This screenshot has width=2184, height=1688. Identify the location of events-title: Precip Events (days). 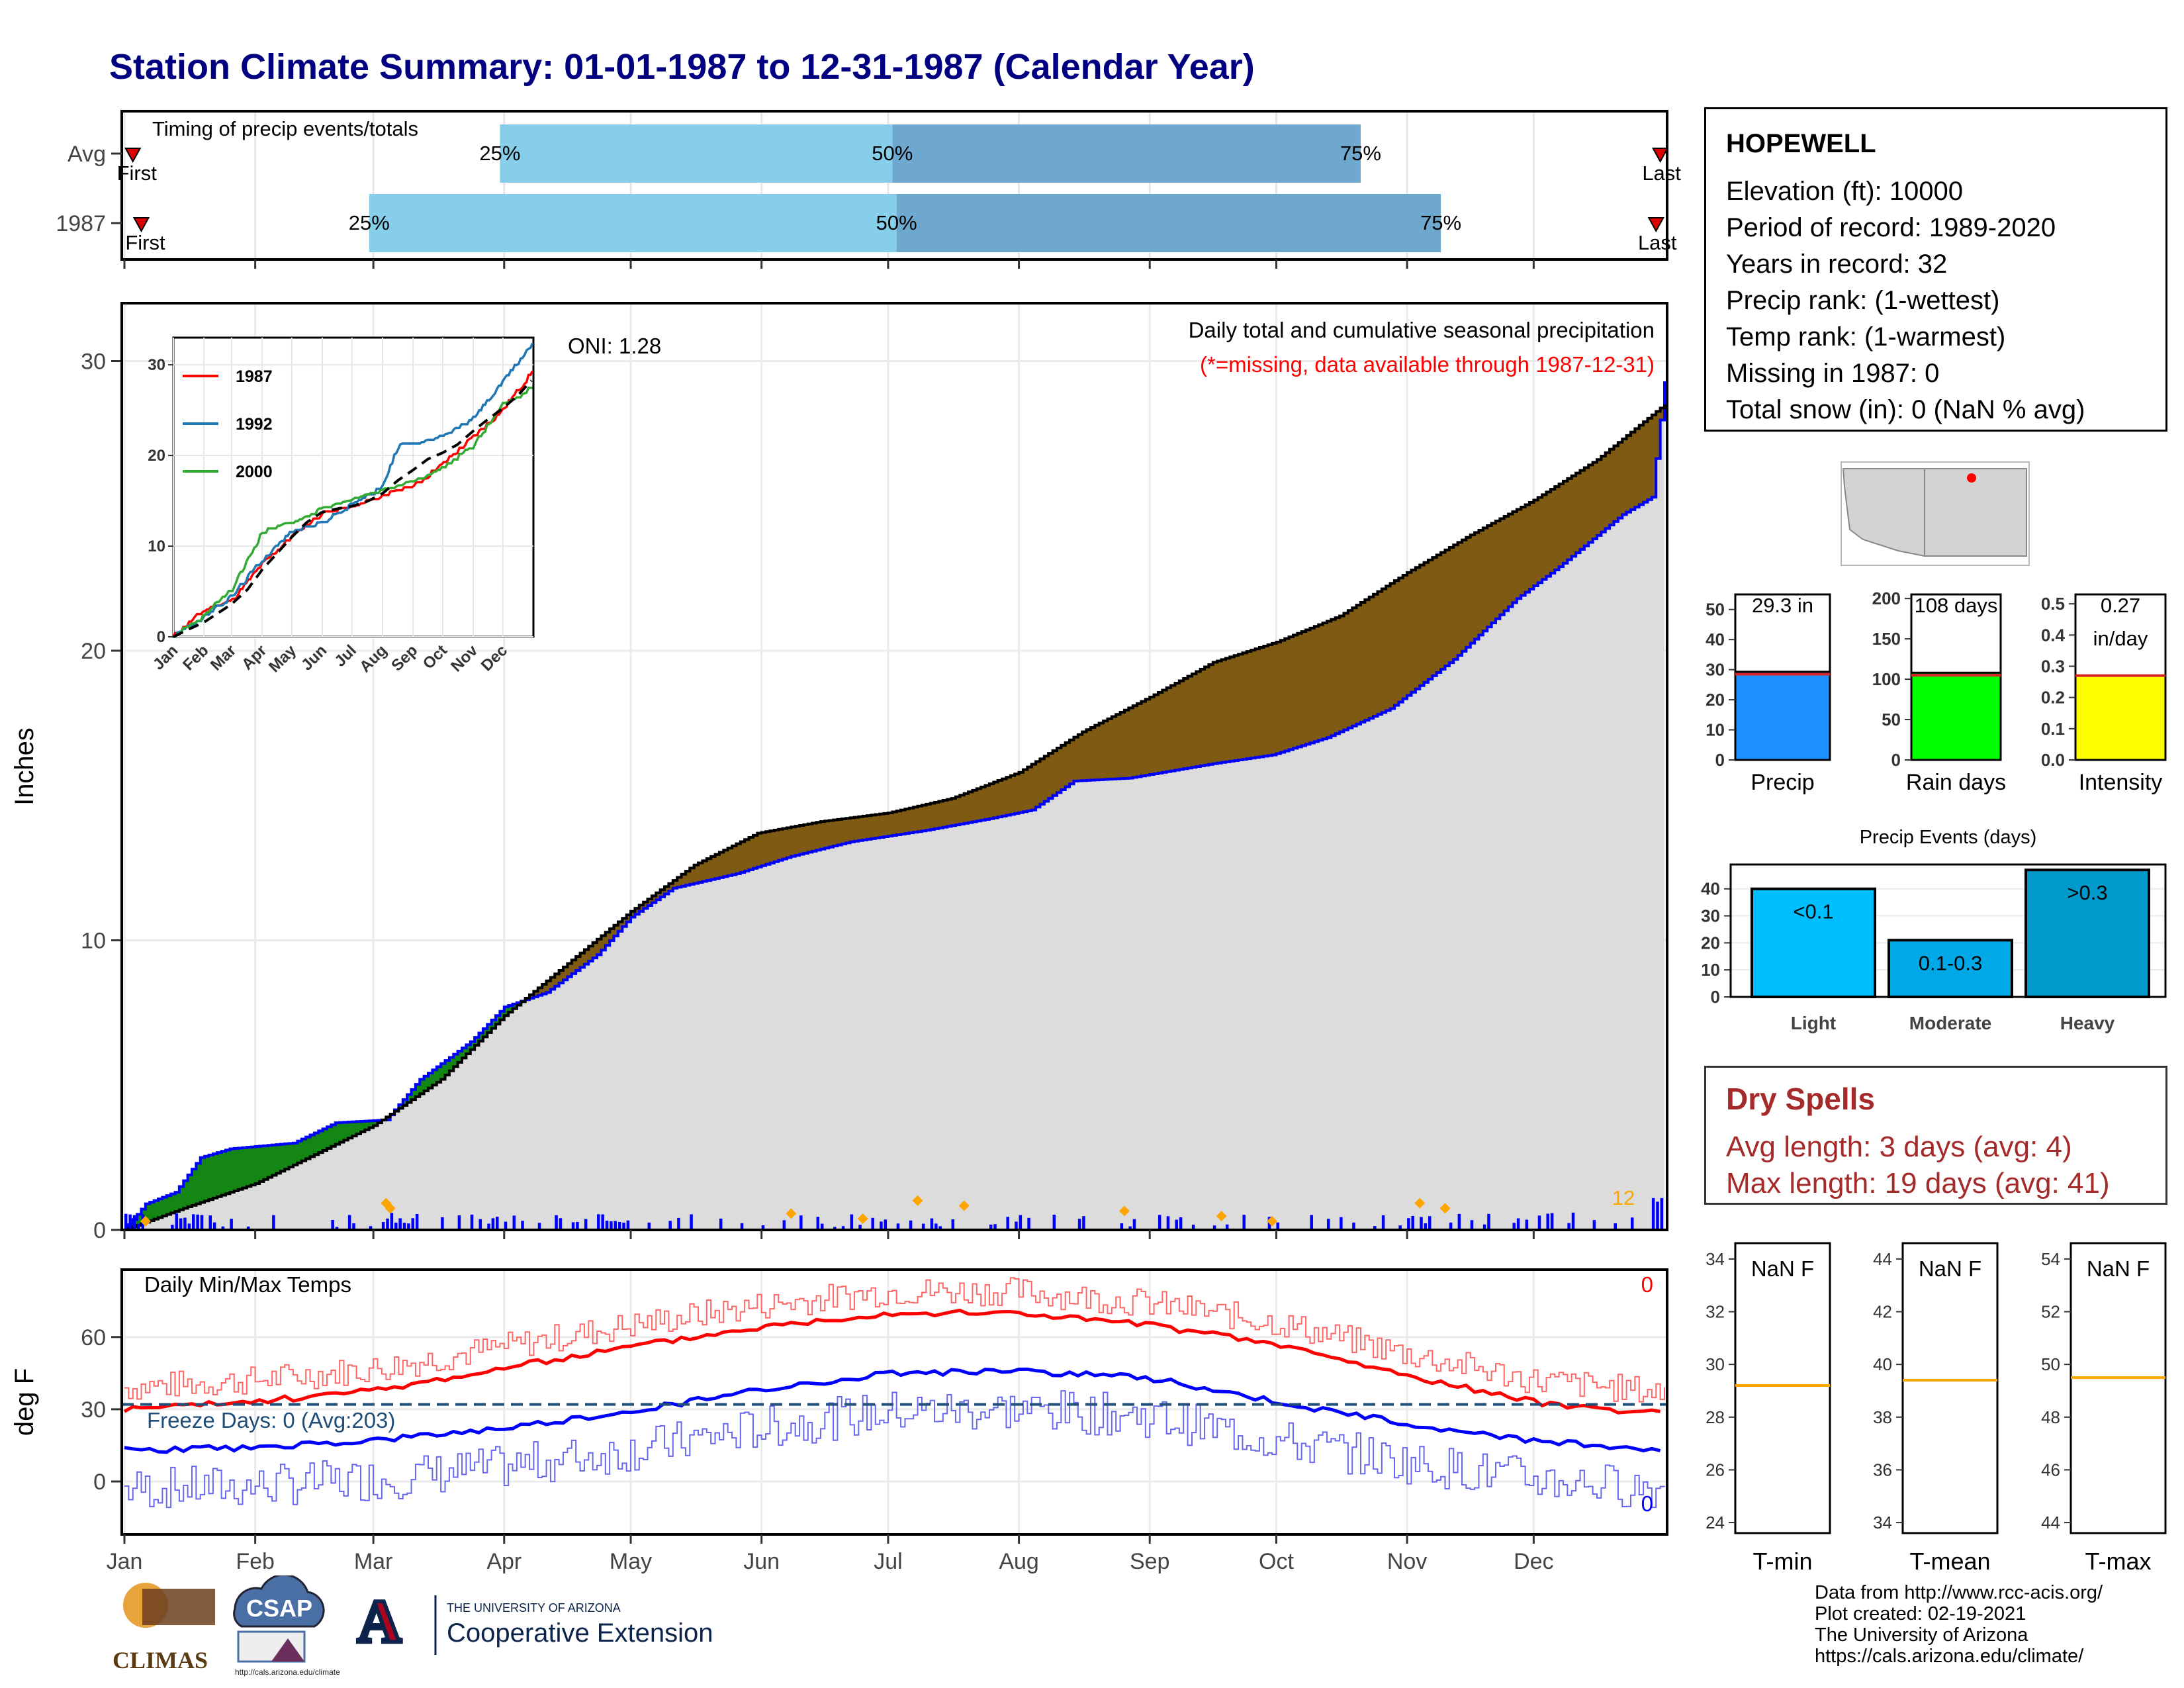
(1948, 837).